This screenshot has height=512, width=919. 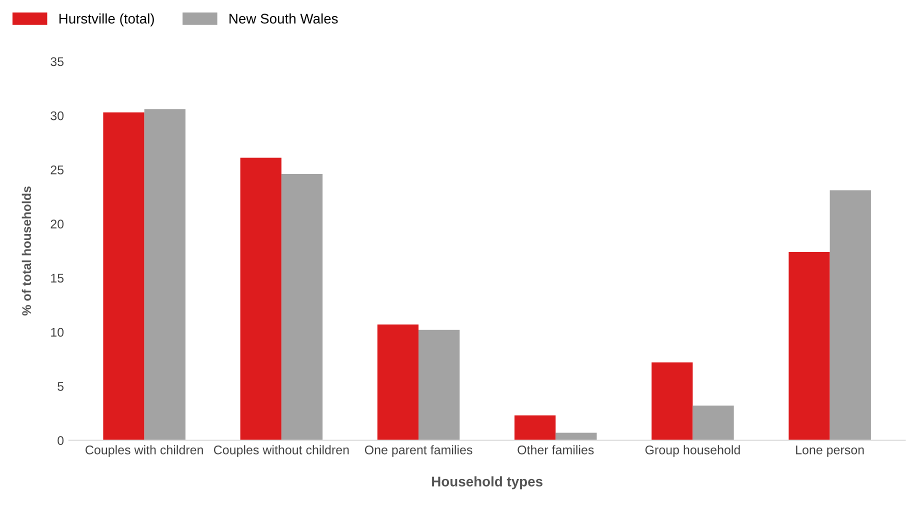 I want to click on y-tick-label: 10, so click(x=57, y=332).